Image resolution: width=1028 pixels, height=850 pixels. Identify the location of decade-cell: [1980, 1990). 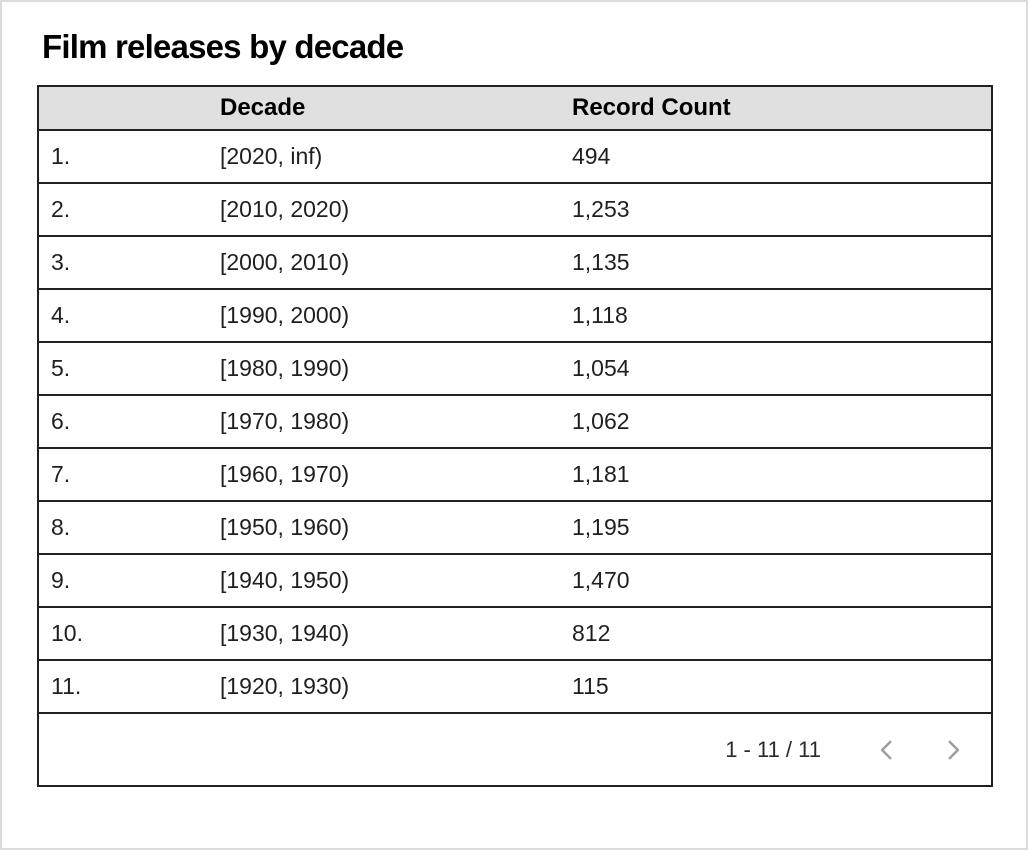
(285, 368).